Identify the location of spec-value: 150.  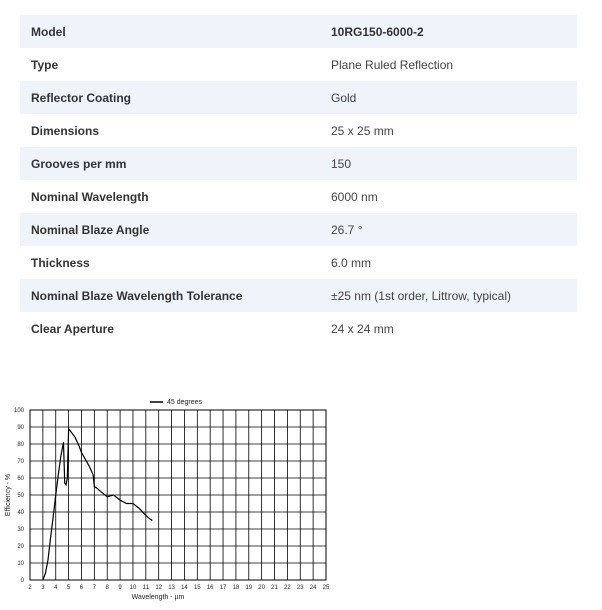
(341, 163).